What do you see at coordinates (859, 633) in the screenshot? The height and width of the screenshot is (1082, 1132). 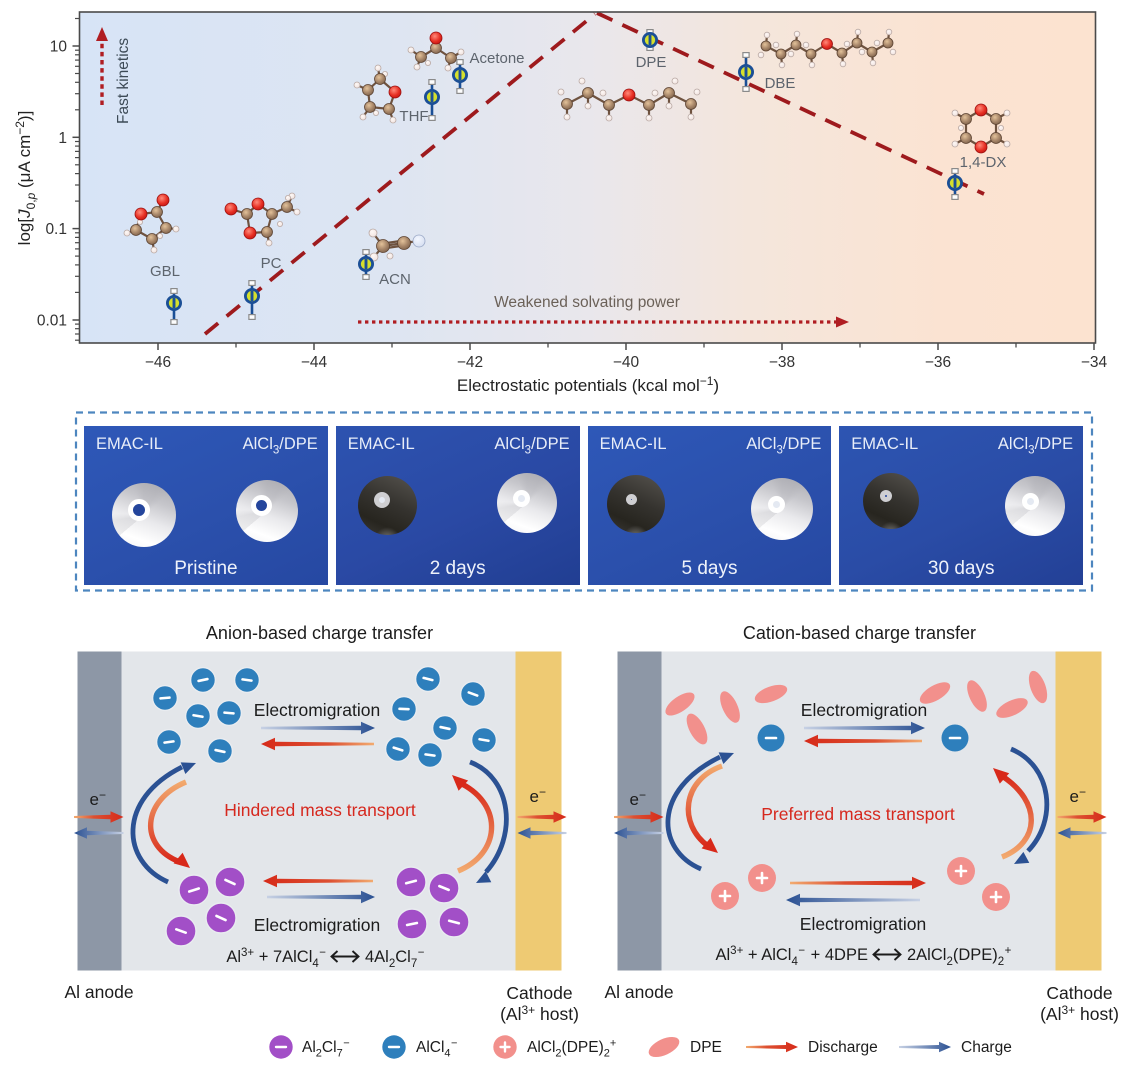 I see `svg-text: Cation-based charge transfer` at bounding box center [859, 633].